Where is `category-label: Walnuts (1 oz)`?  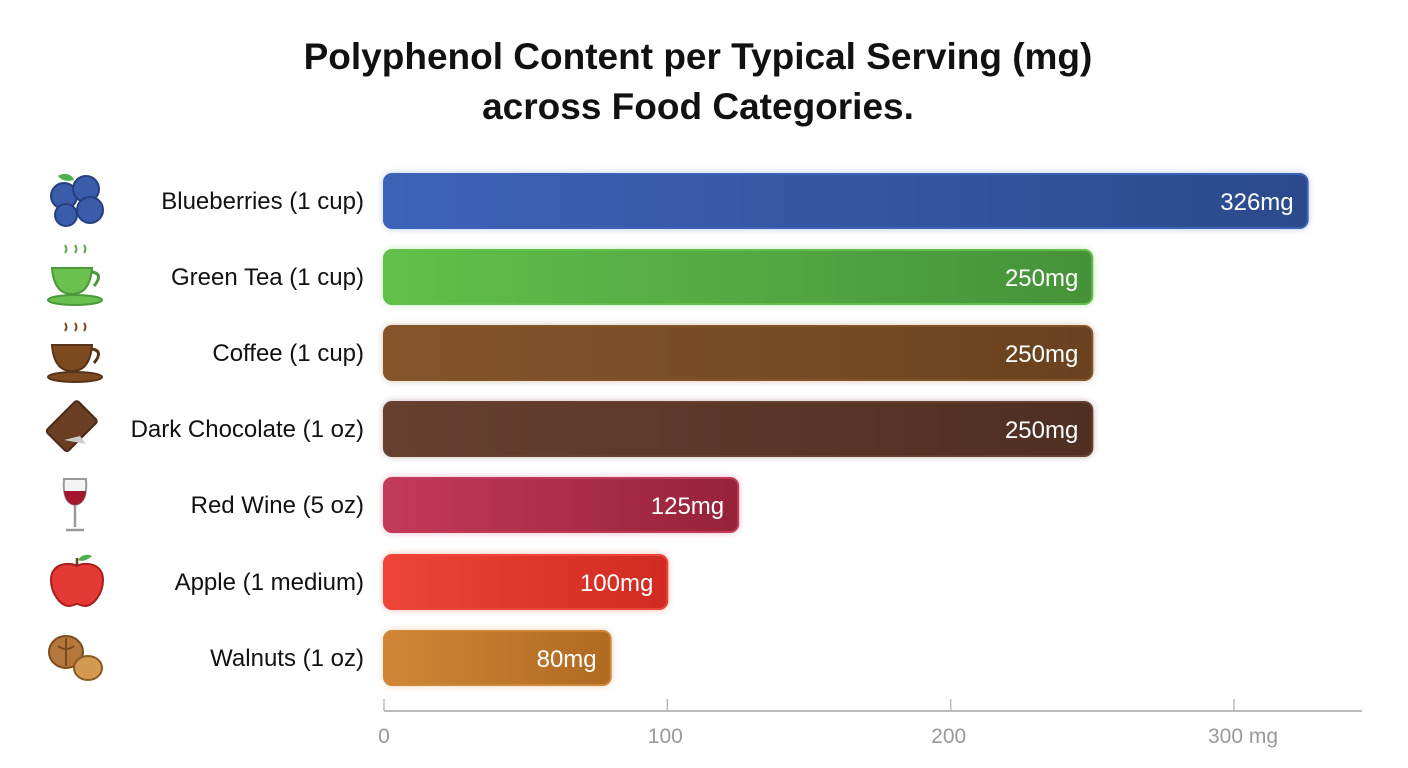 category-label: Walnuts (1 oz) is located at coordinates (287, 658).